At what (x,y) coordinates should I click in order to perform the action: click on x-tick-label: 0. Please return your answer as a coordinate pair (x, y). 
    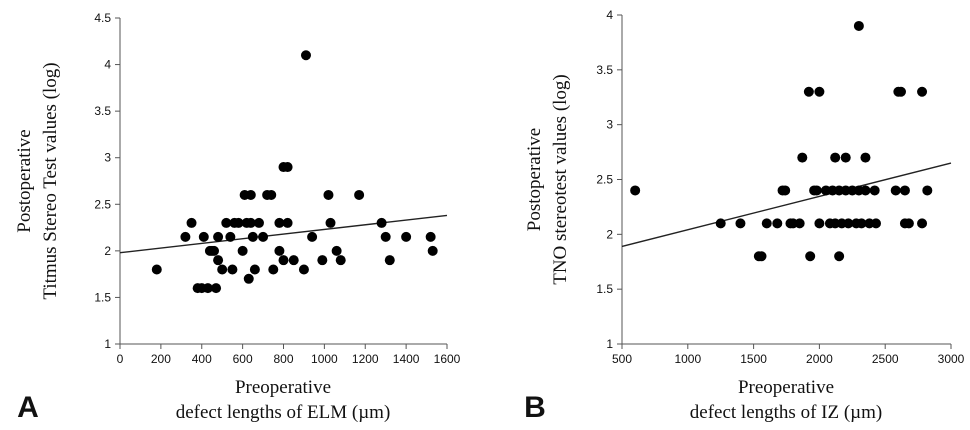
    Looking at the image, I should click on (120, 359).